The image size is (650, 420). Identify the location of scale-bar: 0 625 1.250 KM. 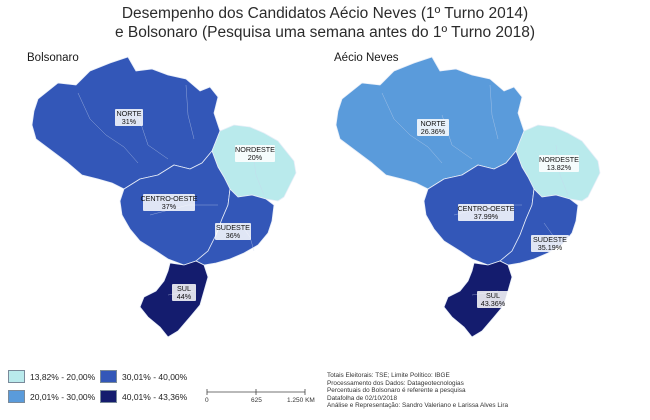
(260, 403).